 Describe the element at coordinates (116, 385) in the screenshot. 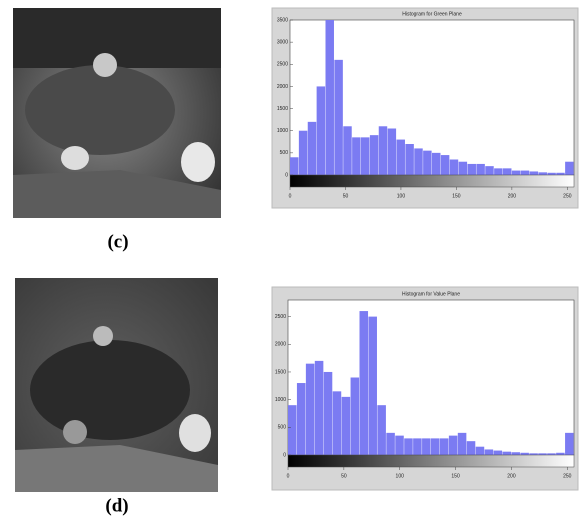

I see `photo-d` at that location.